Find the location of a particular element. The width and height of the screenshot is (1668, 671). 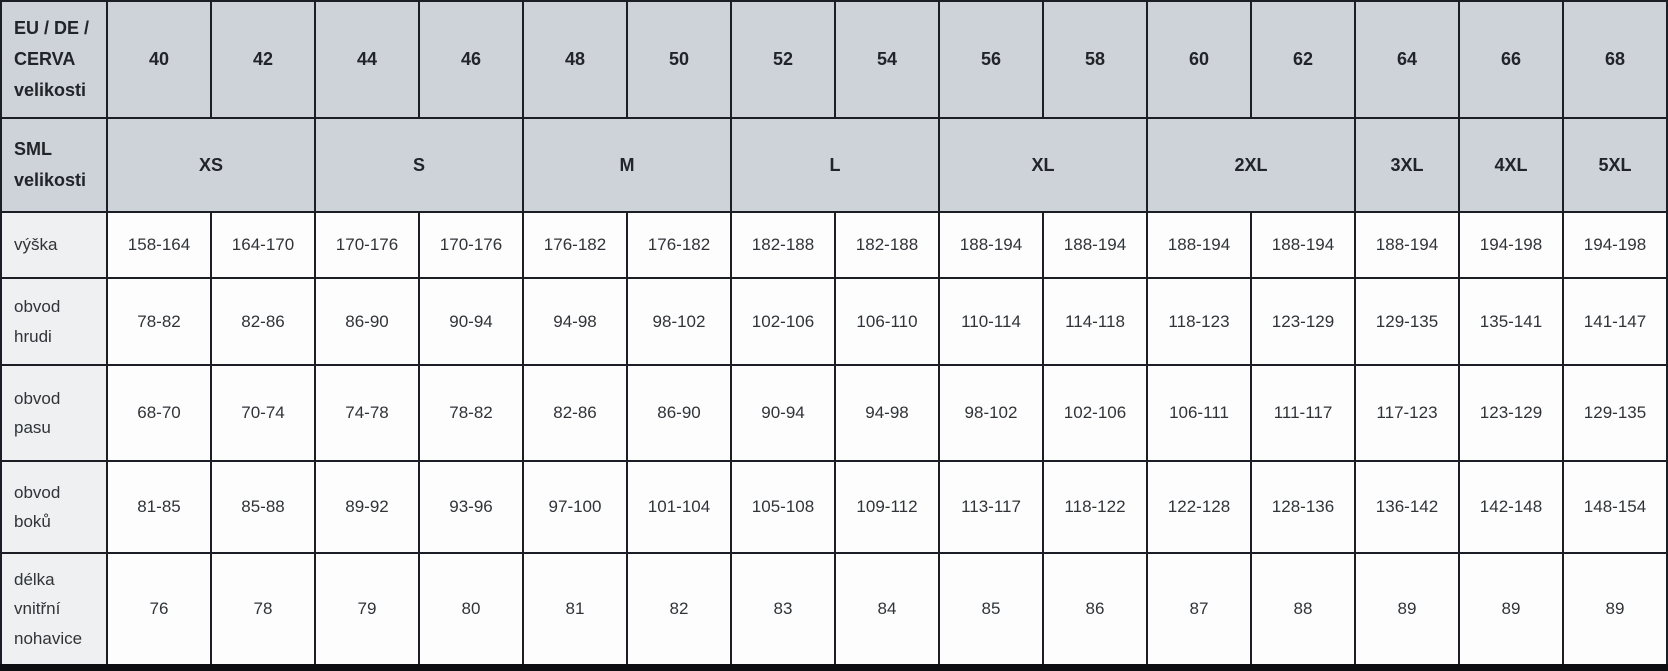

value-cell-obvod-pasu-58: 102-106 is located at coordinates (1095, 413).